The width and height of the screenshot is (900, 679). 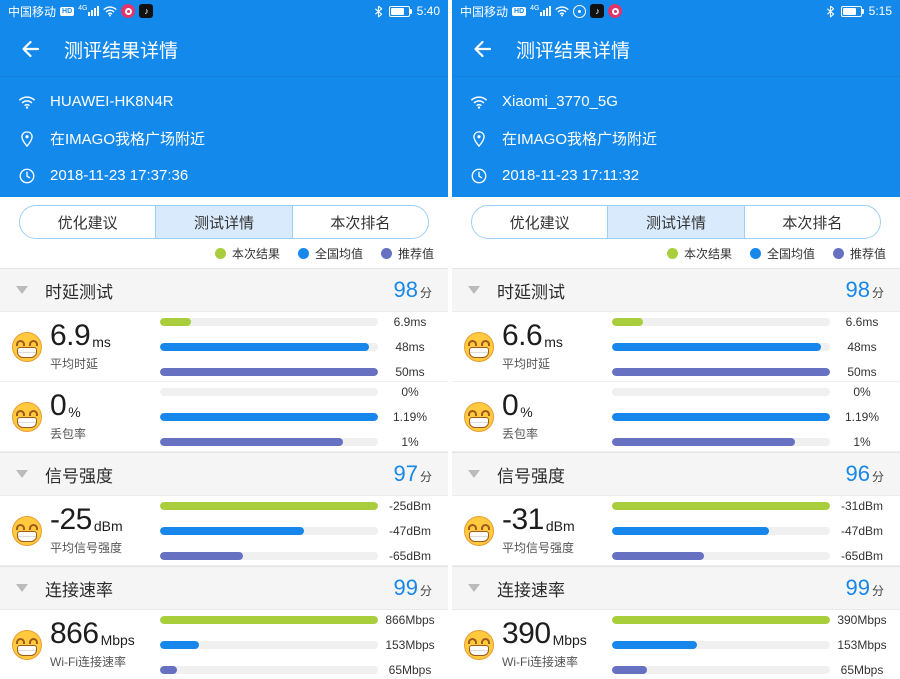 What do you see at coordinates (298, 531) in the screenshot?
I see `bar-chart: -25dBm -47dBm -65dBm` at bounding box center [298, 531].